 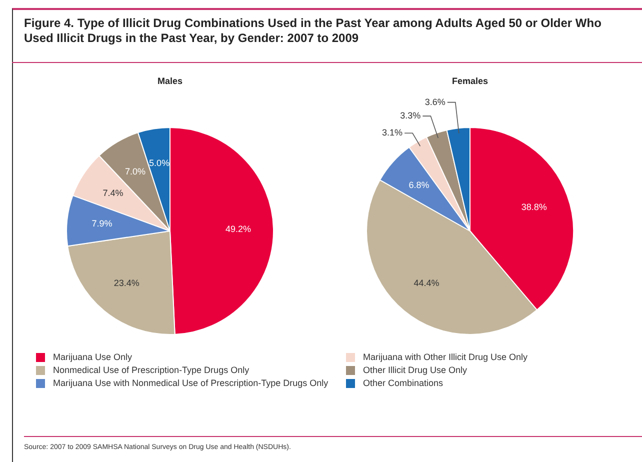 I want to click on data-label: 23.4%, so click(x=127, y=283).